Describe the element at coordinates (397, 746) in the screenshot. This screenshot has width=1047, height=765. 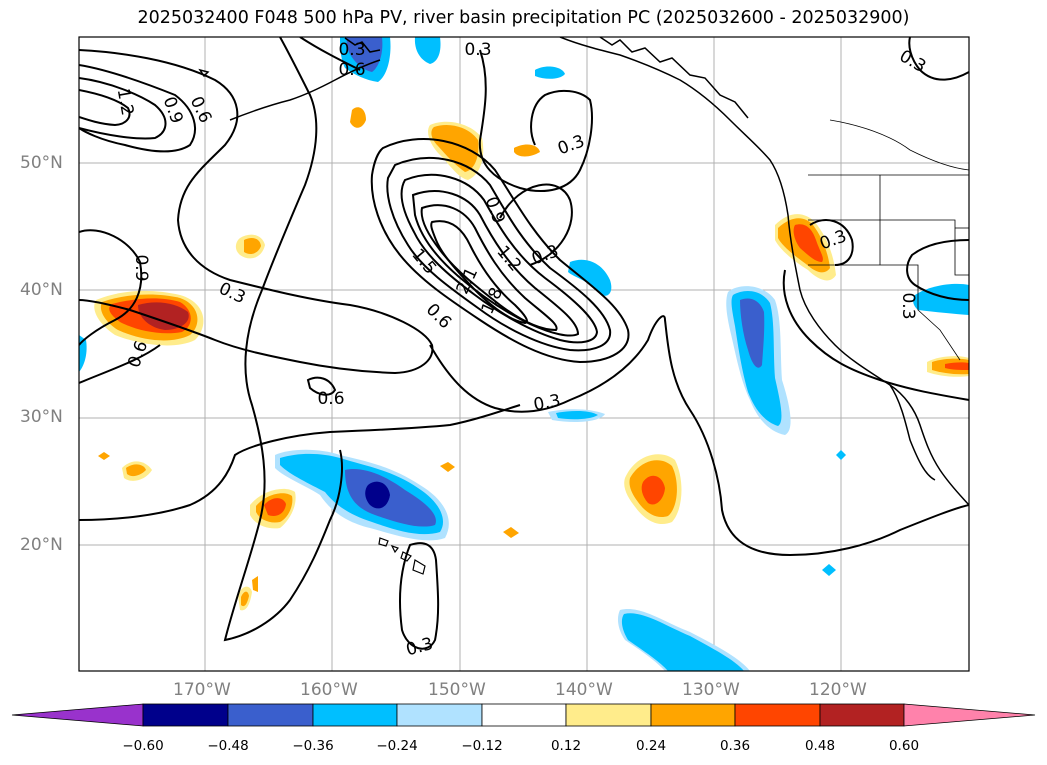
I see `colorbar-tick: −0.24` at that location.